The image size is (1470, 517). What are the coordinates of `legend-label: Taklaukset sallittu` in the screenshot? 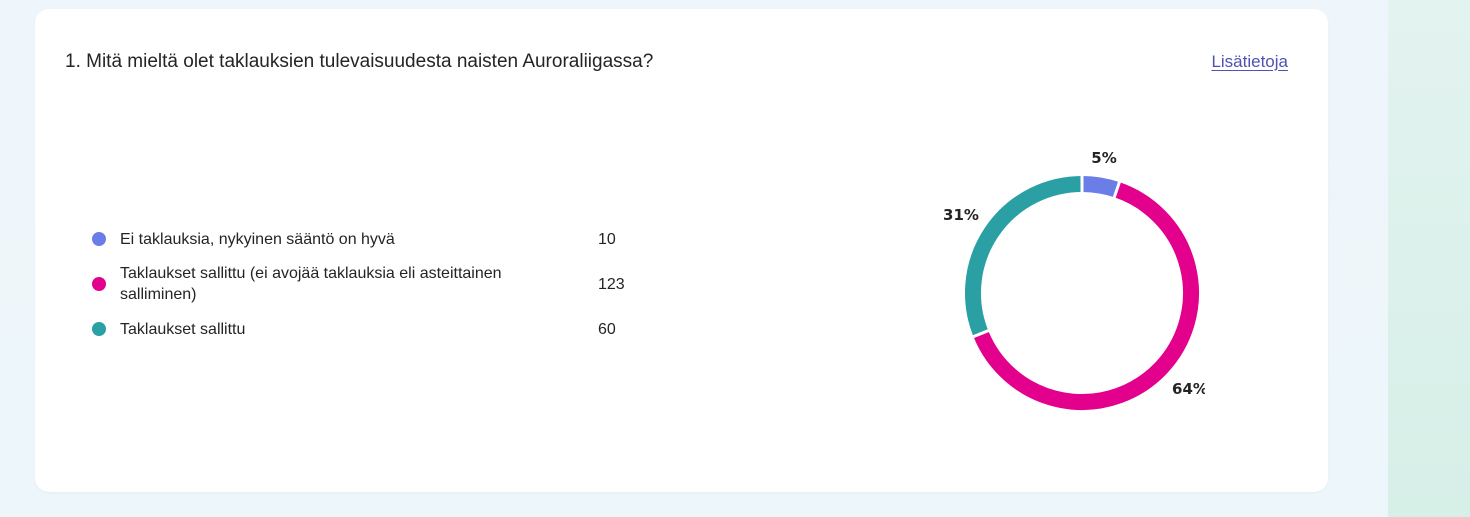 It's located at (183, 329).